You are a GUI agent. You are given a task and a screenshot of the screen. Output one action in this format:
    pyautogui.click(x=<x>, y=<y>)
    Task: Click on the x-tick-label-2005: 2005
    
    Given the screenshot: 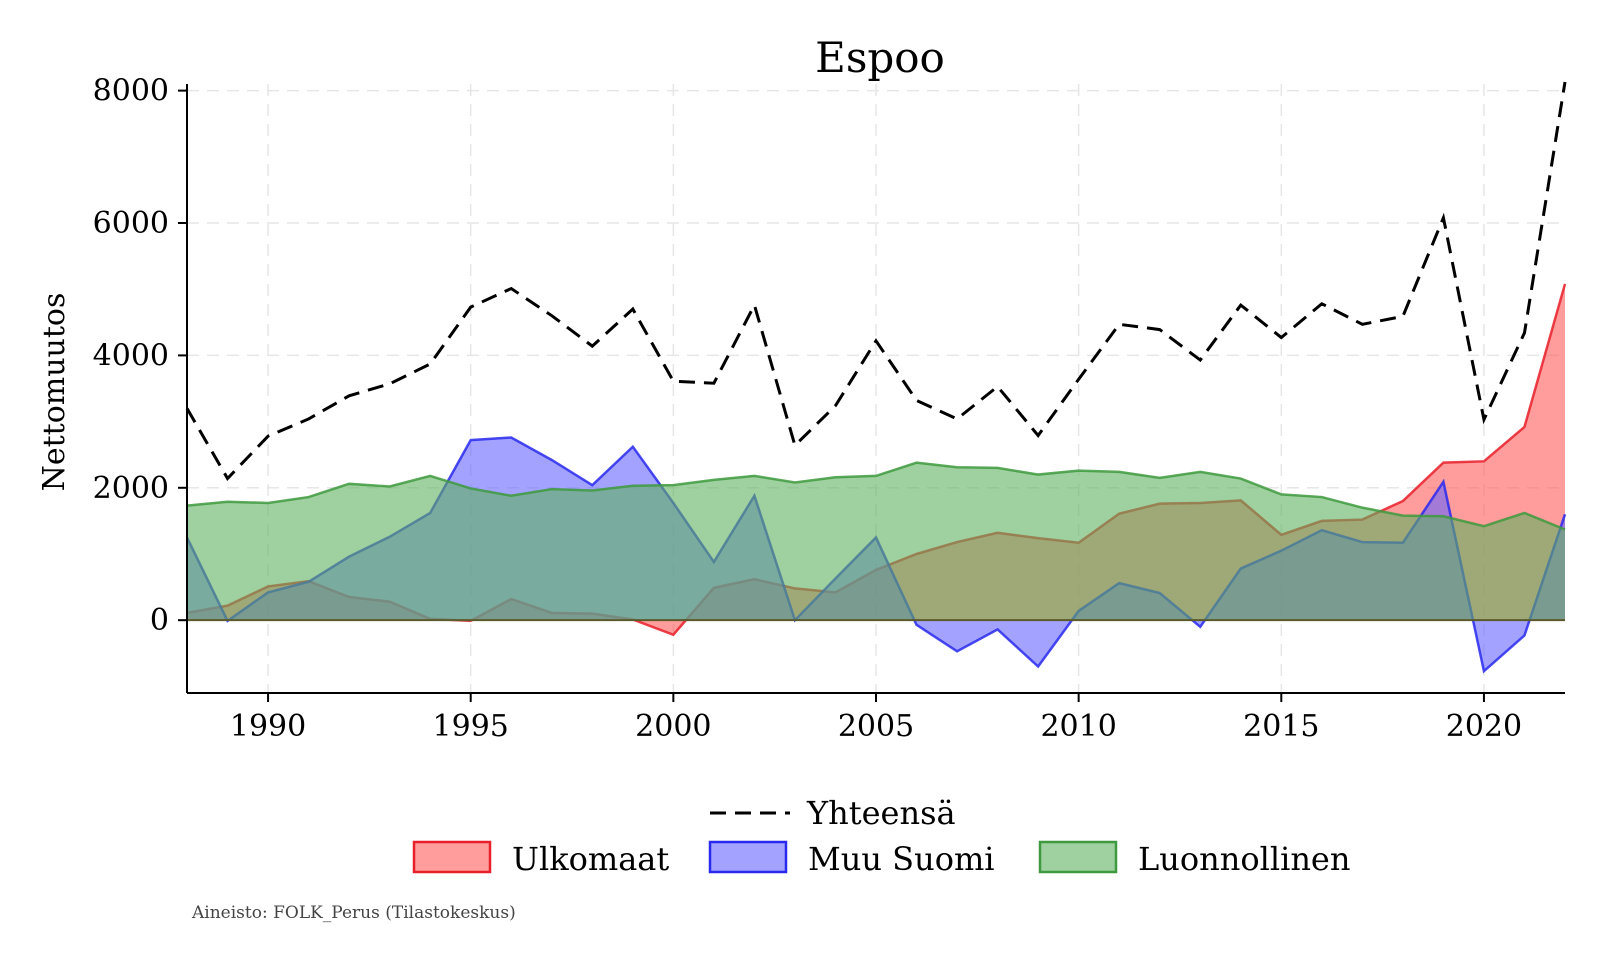 What is the action you would take?
    pyautogui.click(x=876, y=726)
    